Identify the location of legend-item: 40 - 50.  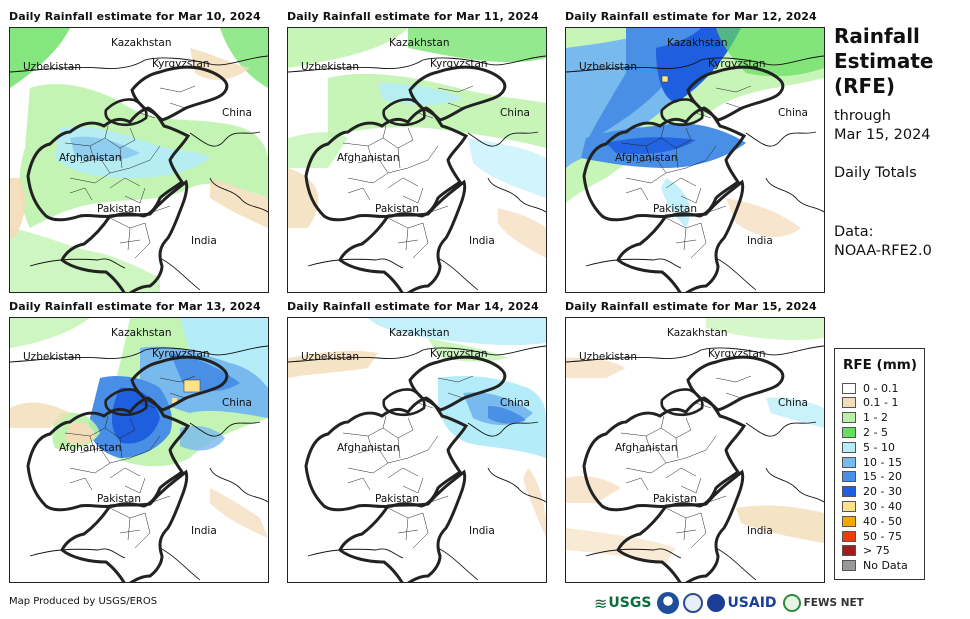
(872, 521).